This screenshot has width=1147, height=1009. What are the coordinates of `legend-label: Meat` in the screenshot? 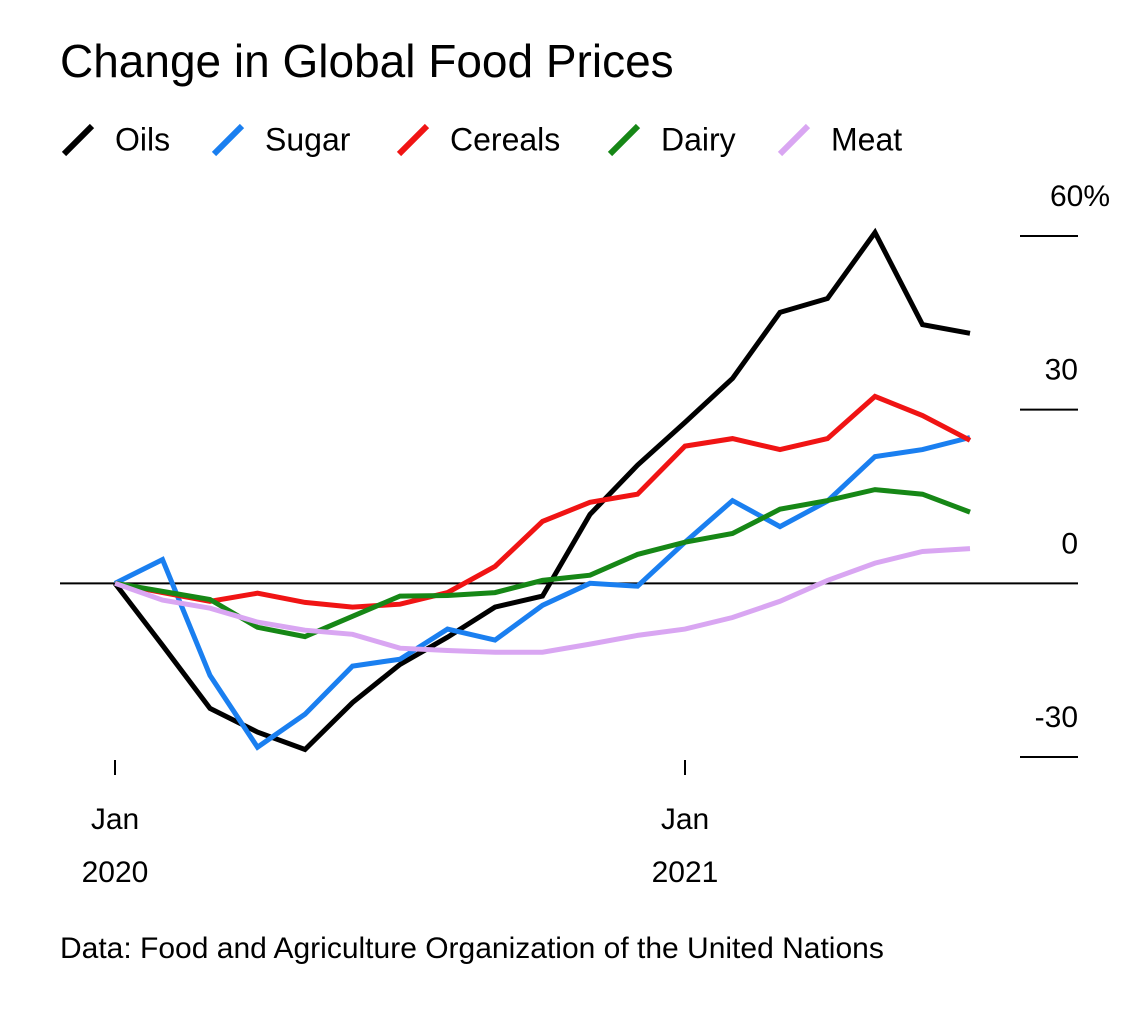 It's located at (866, 139).